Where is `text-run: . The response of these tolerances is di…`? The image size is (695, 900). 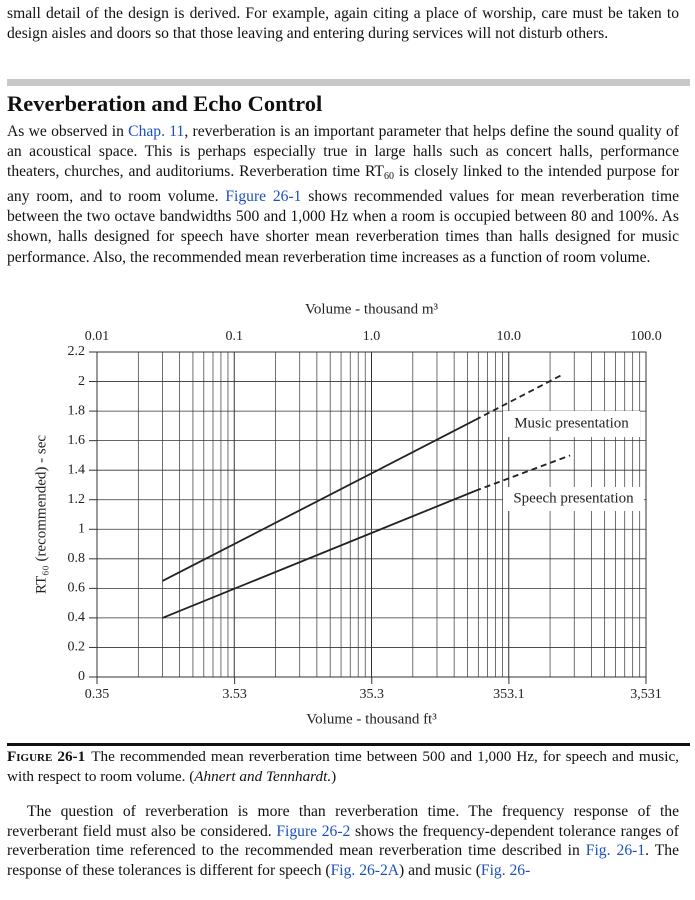 text-run: . The response of these tolerances is di… is located at coordinates (343, 860).